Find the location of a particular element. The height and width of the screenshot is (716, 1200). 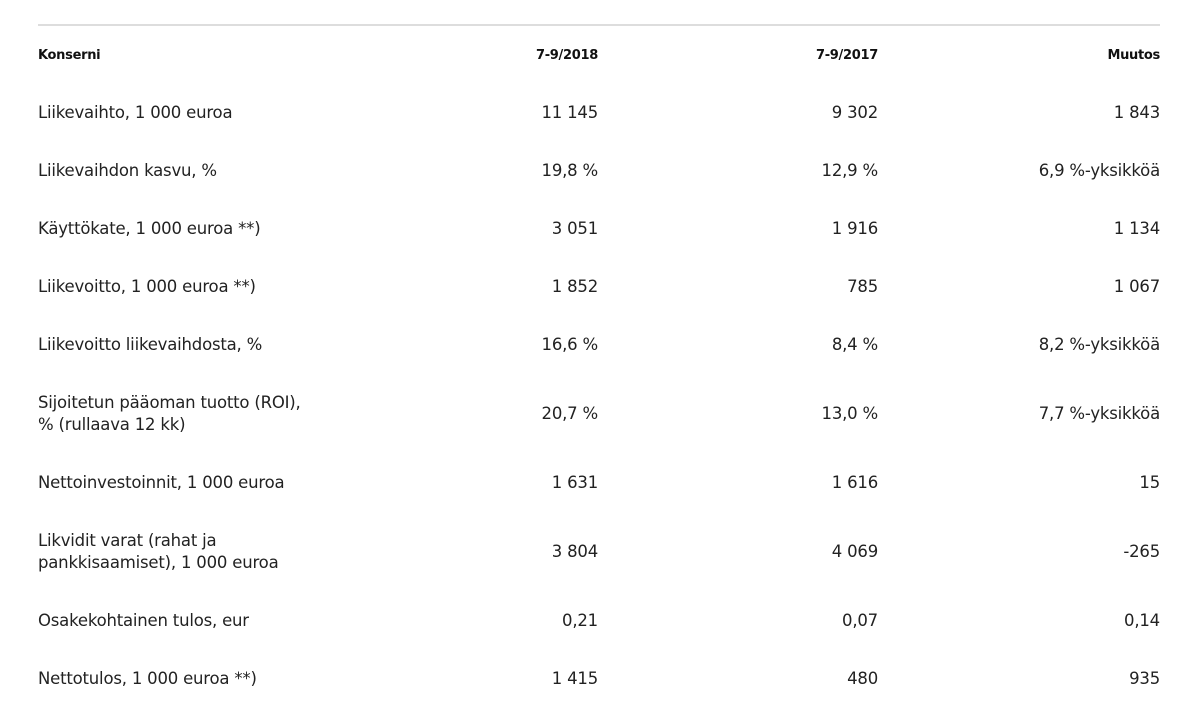

table-row: Nettotulos, 1 000 euroa **) 1 415 480 935 is located at coordinates (599, 679).